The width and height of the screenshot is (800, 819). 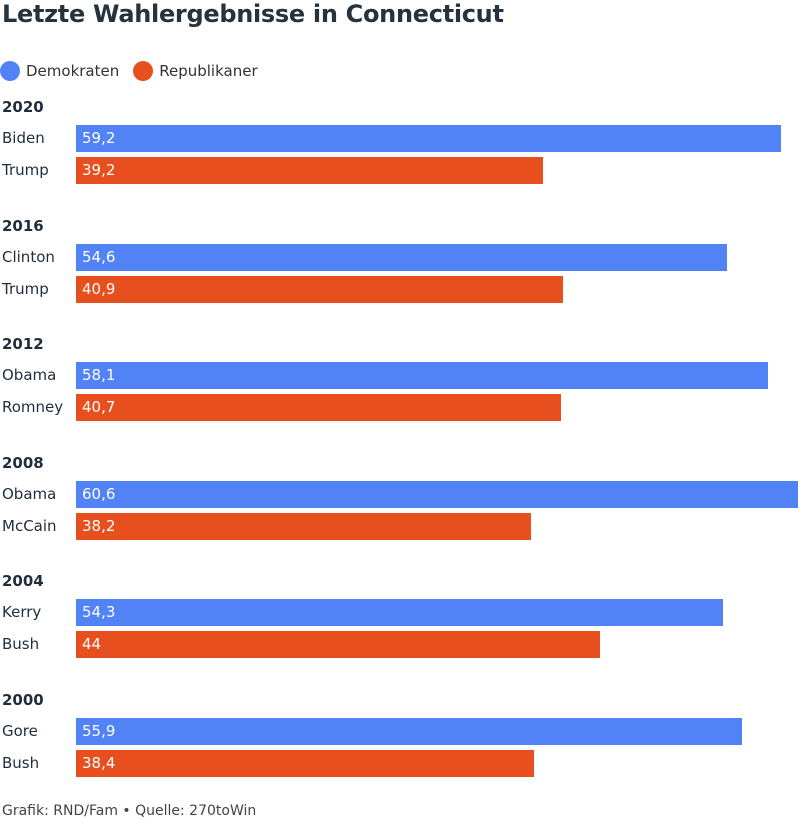 What do you see at coordinates (99, 375) in the screenshot?
I see `bar-value-label: 58,1` at bounding box center [99, 375].